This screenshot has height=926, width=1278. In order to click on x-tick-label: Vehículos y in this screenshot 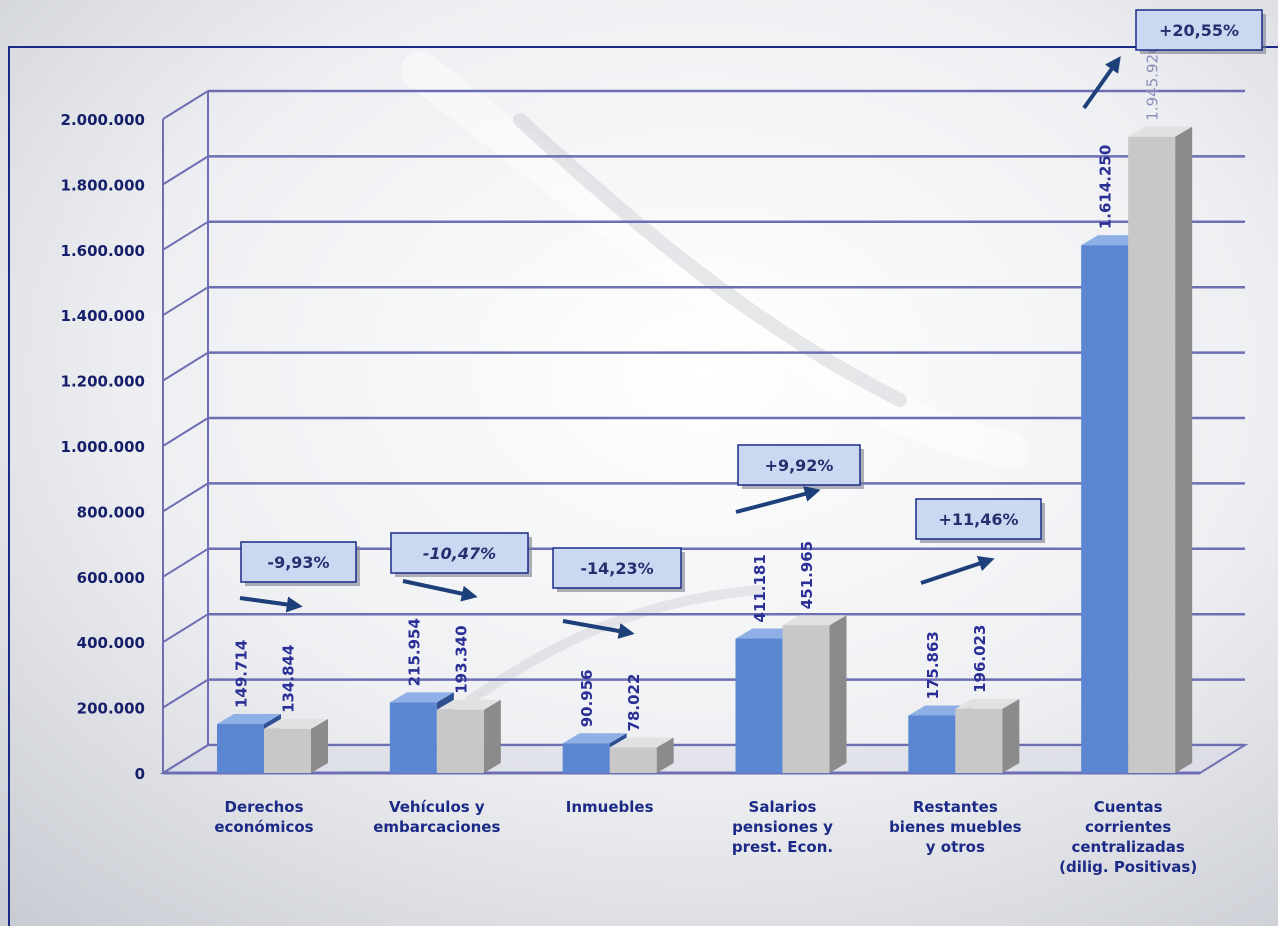, I will do `click(437, 807)`.